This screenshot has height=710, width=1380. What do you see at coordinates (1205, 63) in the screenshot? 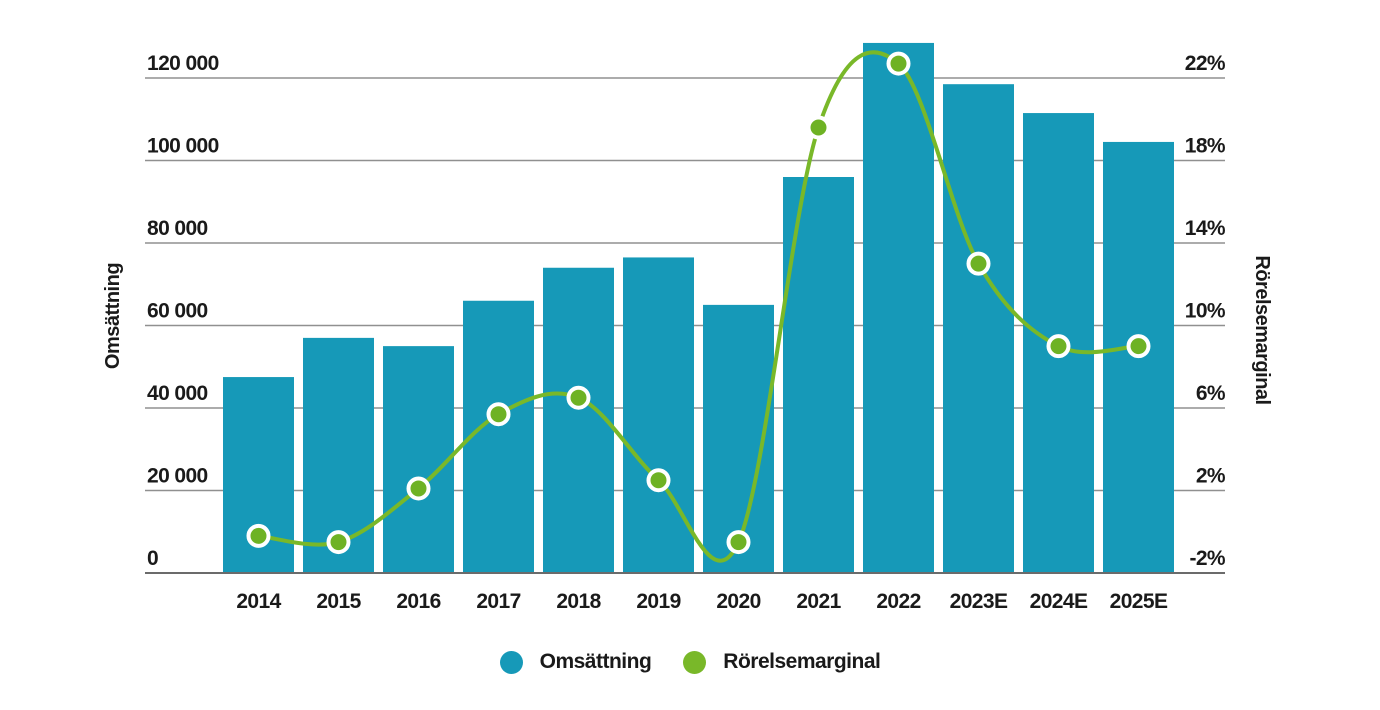
I see `right-tick-label: 22%` at bounding box center [1205, 63].